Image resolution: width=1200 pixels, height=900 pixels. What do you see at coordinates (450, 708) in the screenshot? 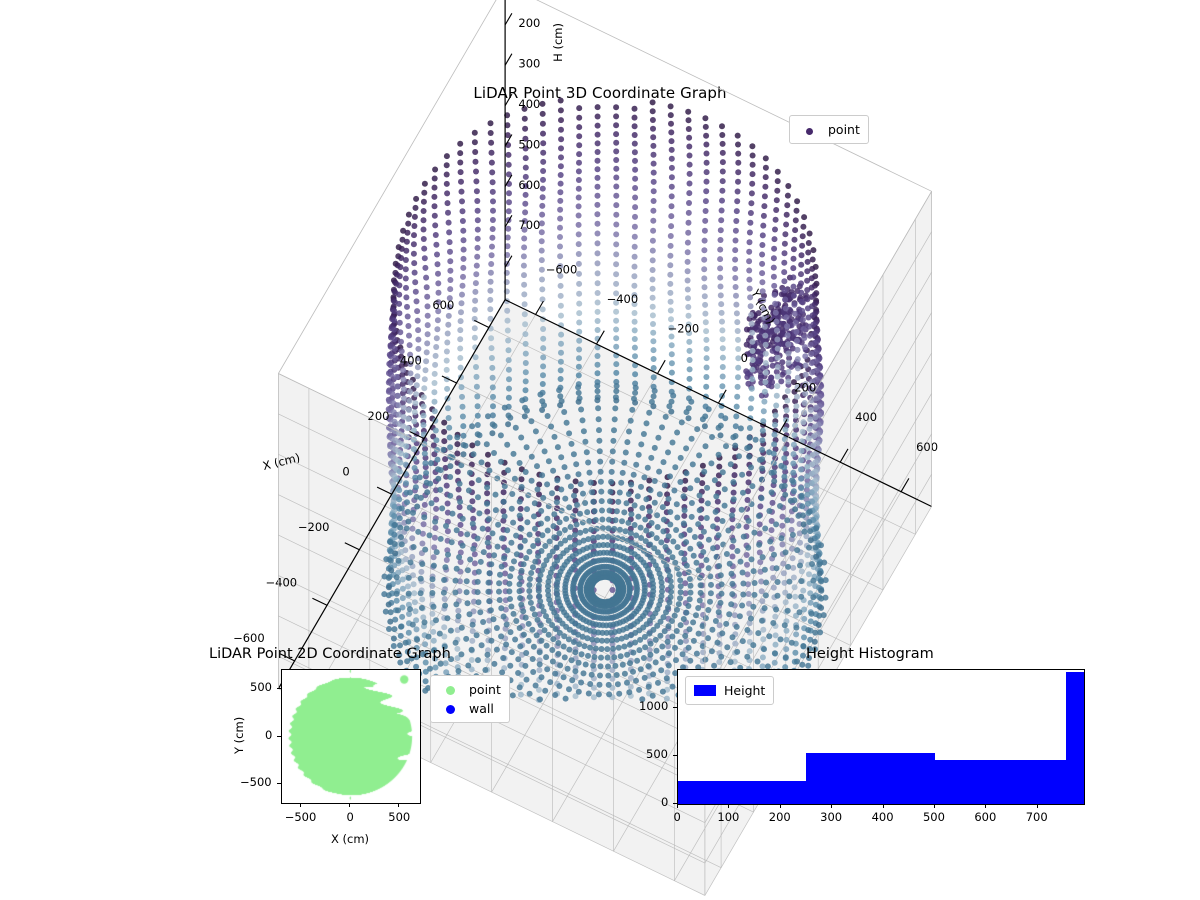
I see `wall-marker-icon` at bounding box center [450, 708].